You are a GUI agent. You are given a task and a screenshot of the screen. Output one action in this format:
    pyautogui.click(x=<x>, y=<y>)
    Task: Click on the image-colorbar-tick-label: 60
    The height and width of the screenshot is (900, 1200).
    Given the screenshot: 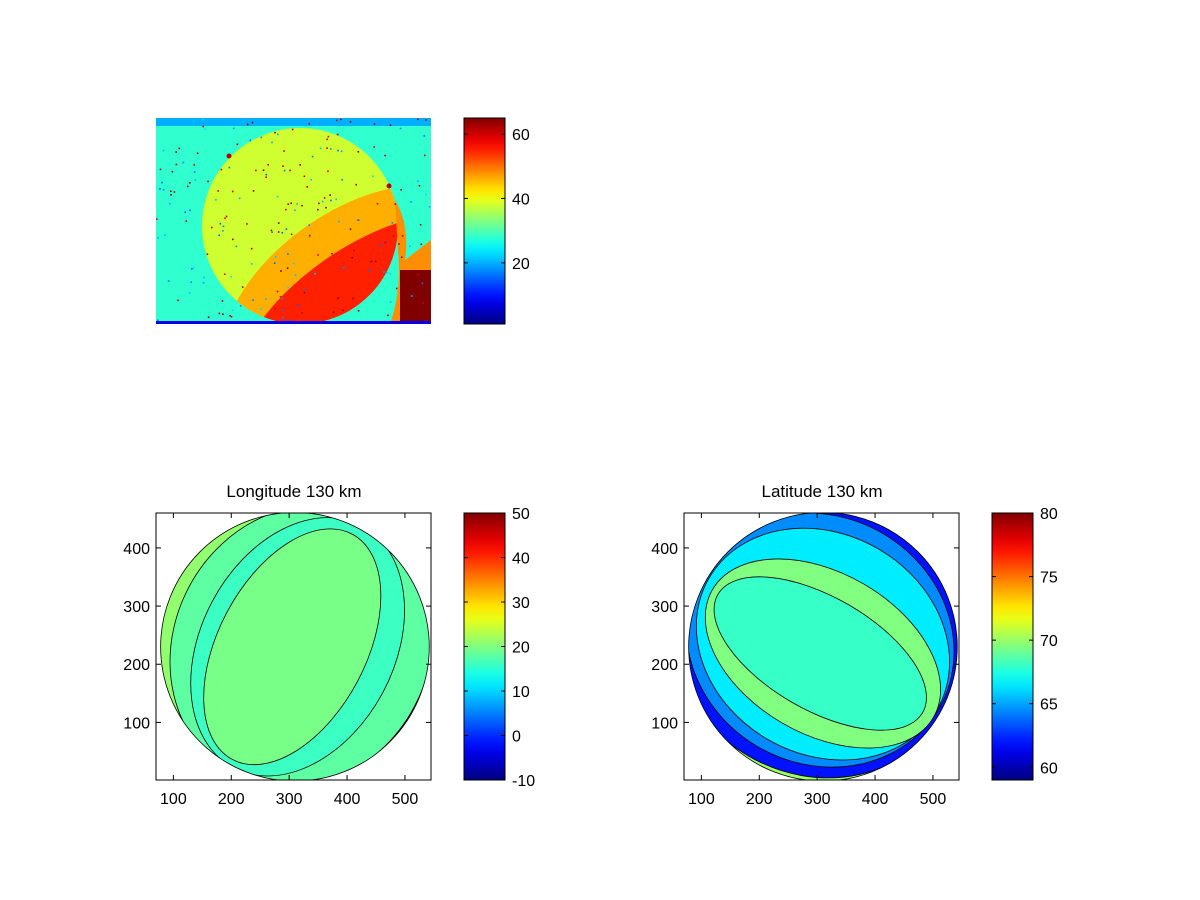 What is the action you would take?
    pyautogui.click(x=521, y=135)
    